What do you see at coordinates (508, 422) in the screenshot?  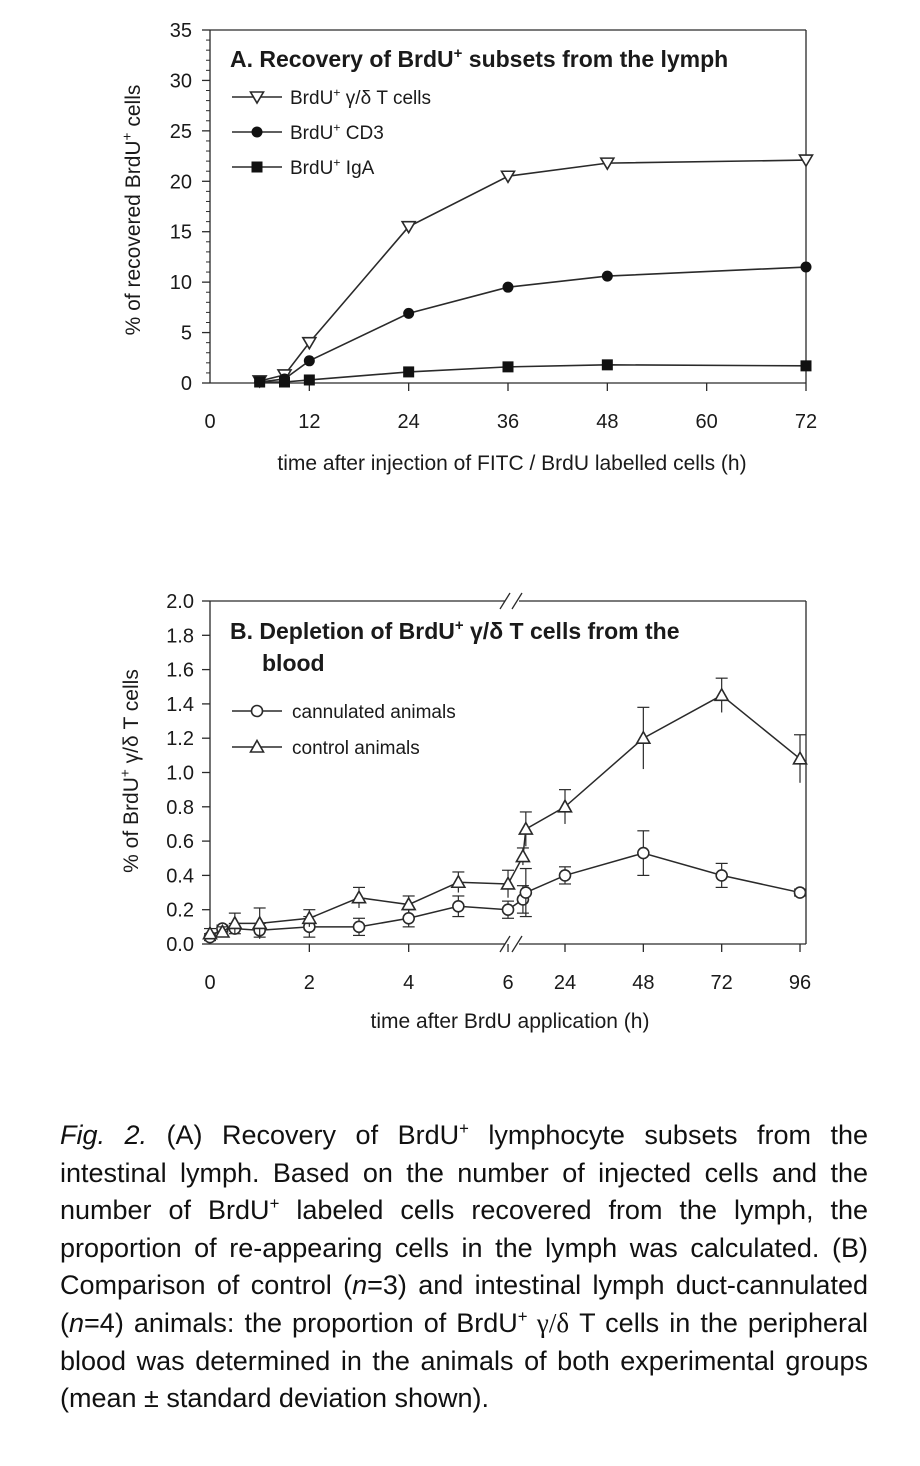 I see `x-tick-label: 36` at bounding box center [508, 422].